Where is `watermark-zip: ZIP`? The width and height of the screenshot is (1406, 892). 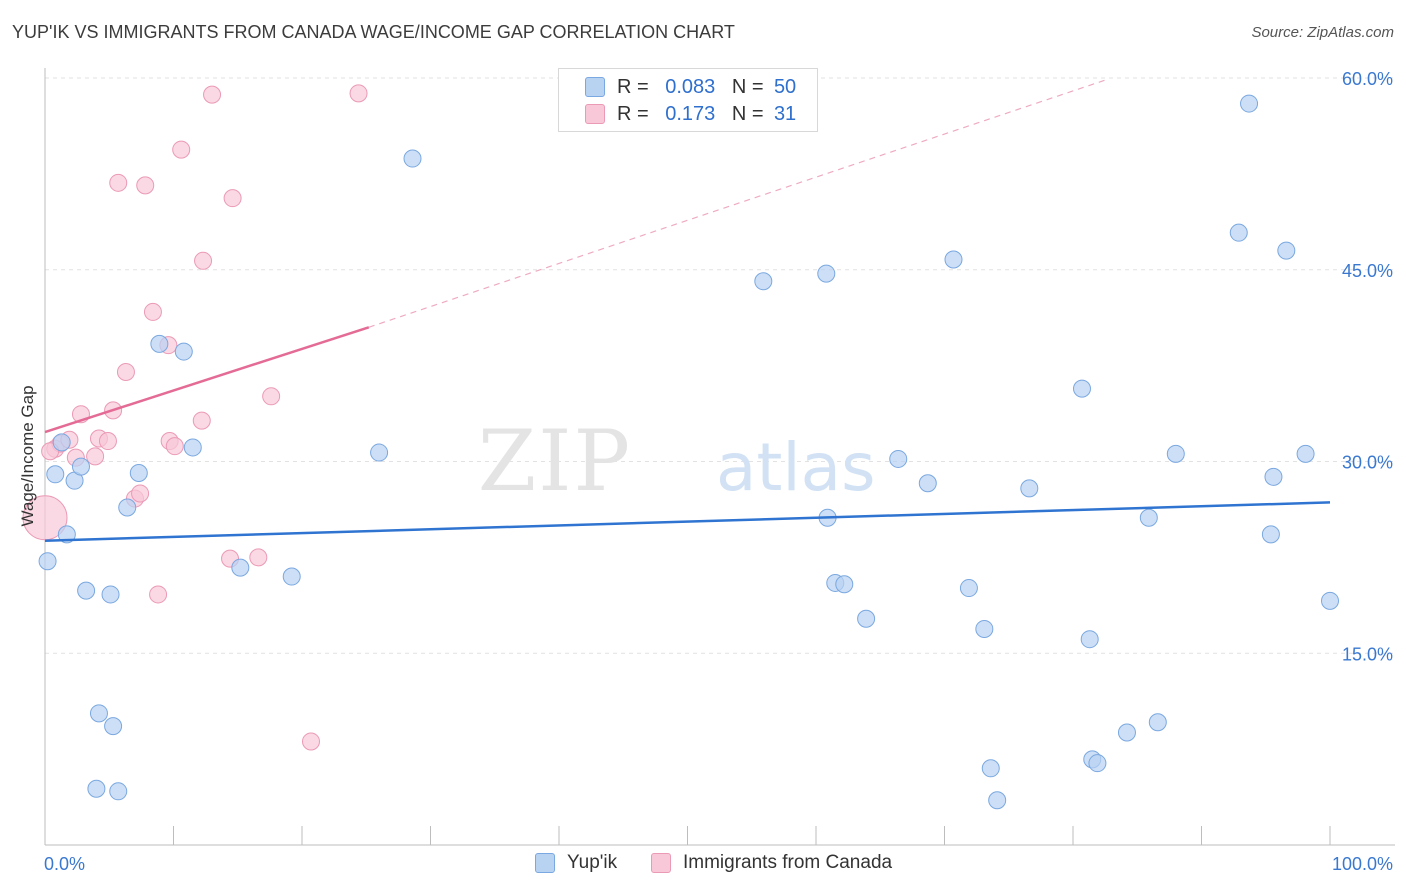 watermark-zip: ZIP is located at coordinates (555, 461).